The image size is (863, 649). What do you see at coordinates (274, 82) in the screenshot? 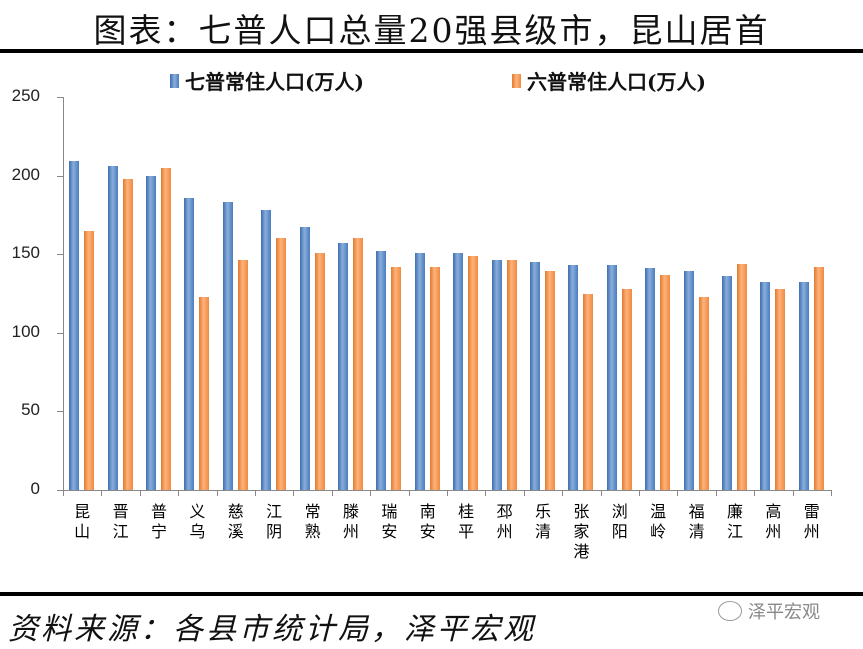
I see `legend-label: 七普常住人口(万人)` at bounding box center [274, 82].